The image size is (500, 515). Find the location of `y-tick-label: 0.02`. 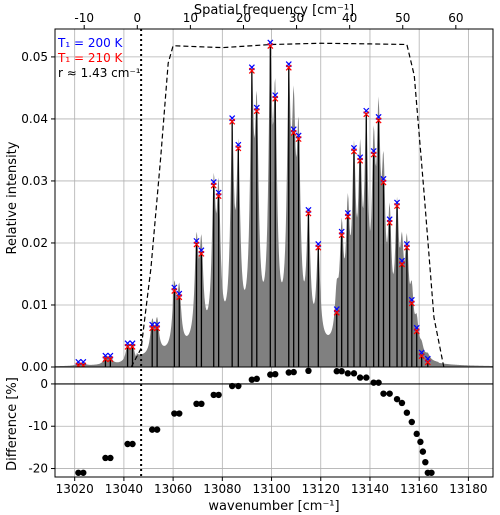

y-tick-label: 0.02 is located at coordinates (34, 243).